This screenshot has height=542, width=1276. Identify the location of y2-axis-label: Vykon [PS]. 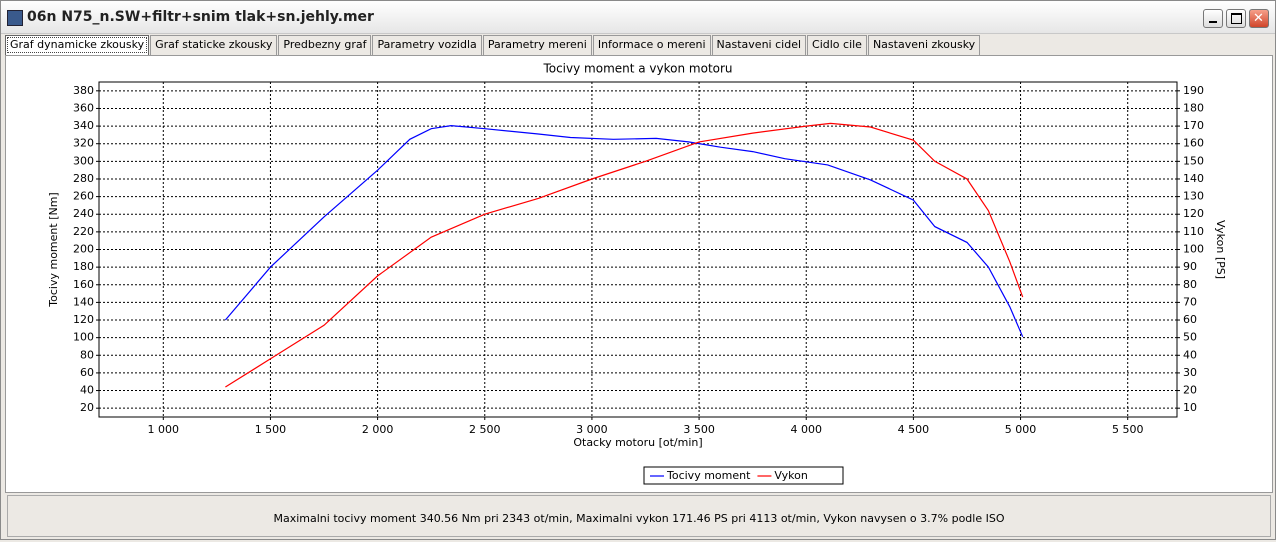
(1220, 249).